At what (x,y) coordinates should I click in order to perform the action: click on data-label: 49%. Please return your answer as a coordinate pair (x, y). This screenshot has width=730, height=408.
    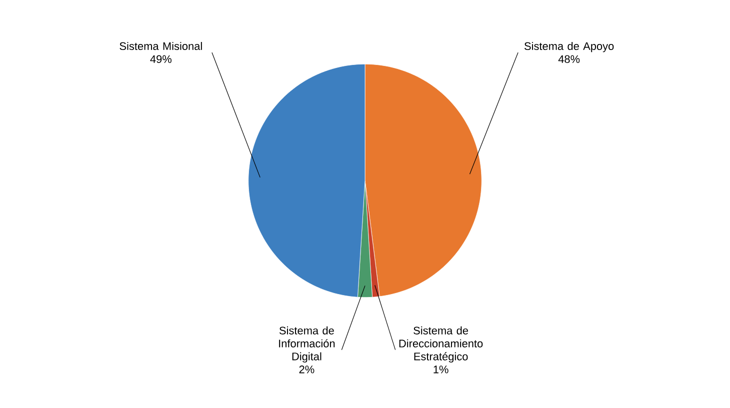
    Looking at the image, I should click on (161, 59).